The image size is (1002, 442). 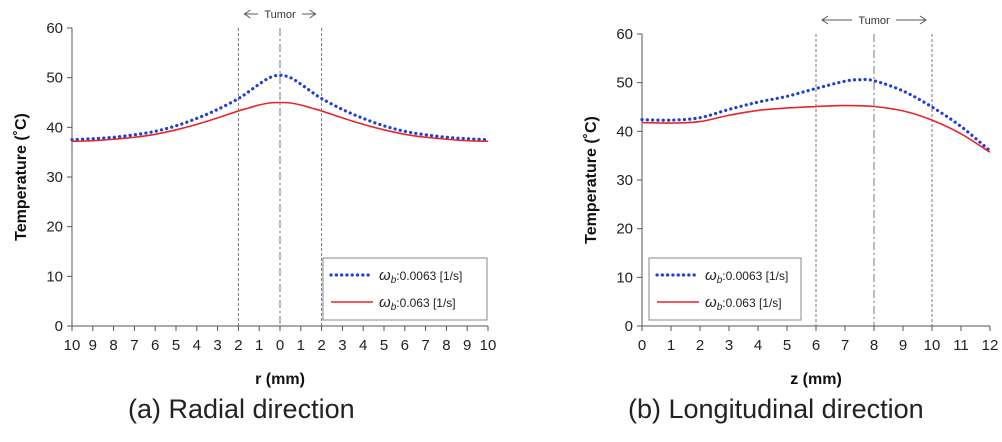 What do you see at coordinates (241, 409) in the screenshot?
I see `caption-radial: (a) Radial direction` at bounding box center [241, 409].